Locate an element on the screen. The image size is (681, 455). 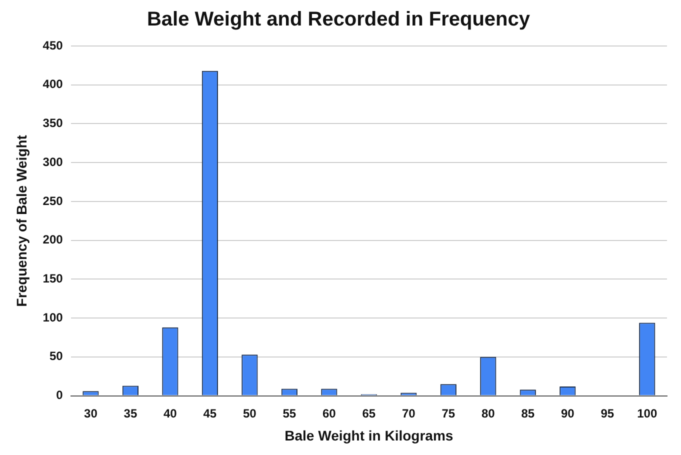
y-tick-label: 0 is located at coordinates (60, 395).